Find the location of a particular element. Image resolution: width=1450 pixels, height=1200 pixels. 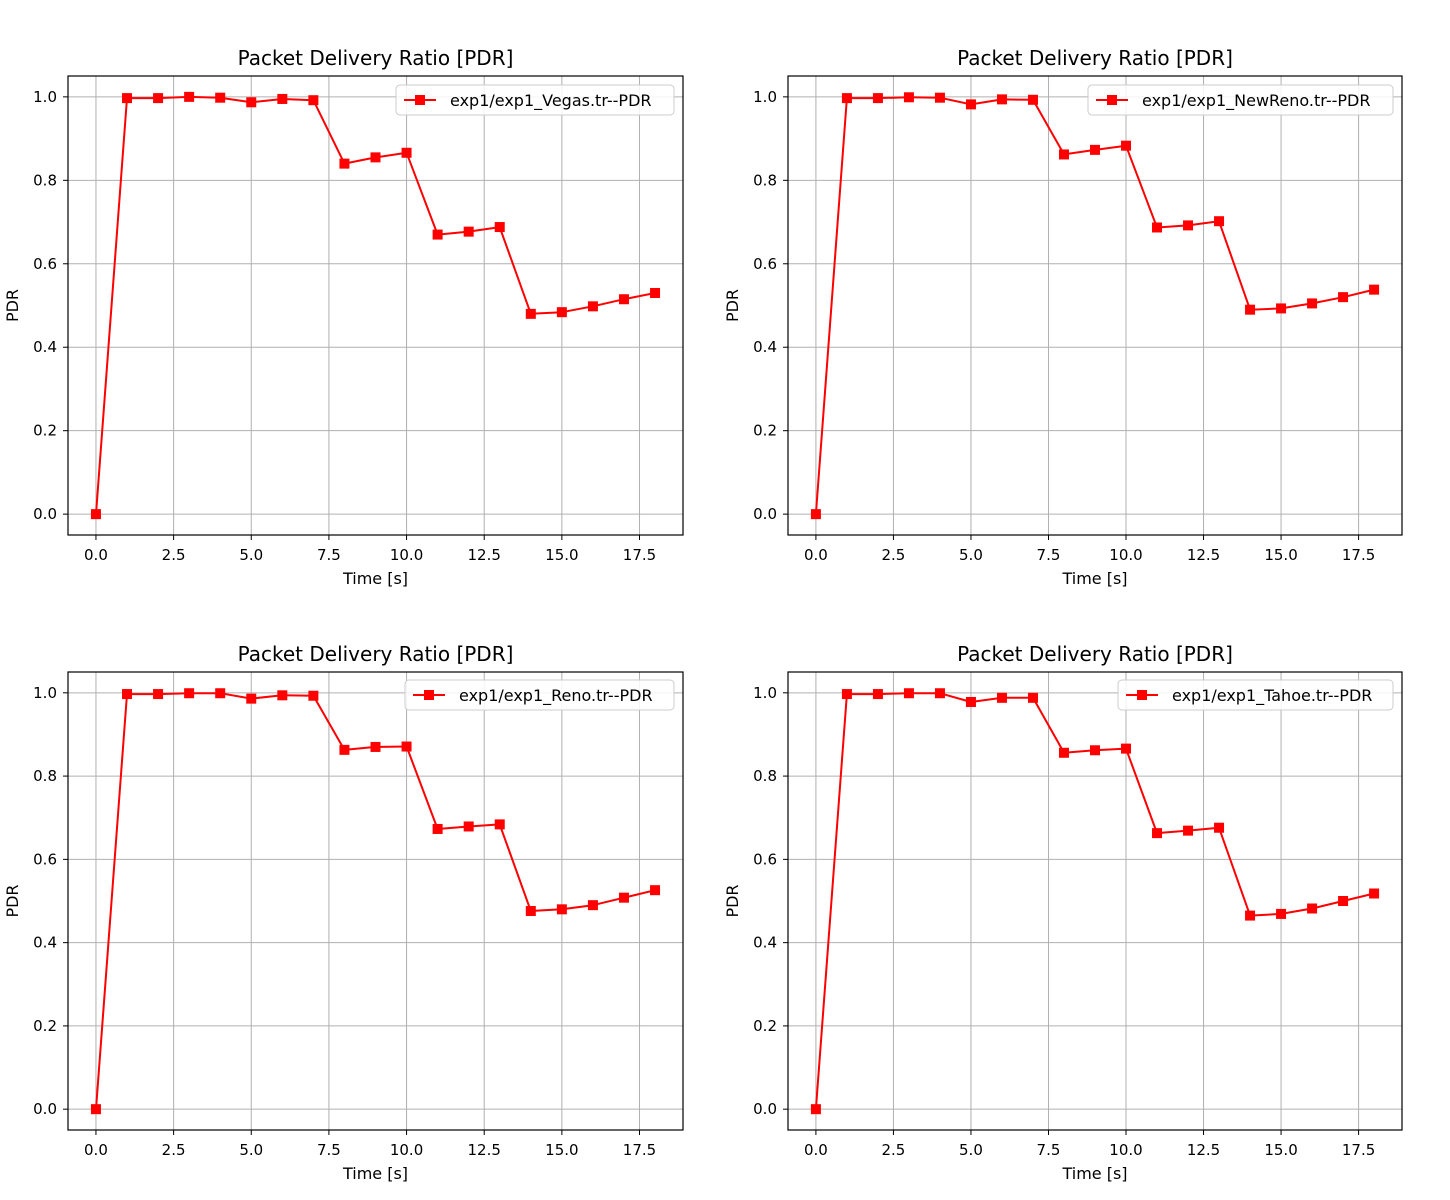

legend-label: exp1/exp1_Reno.tr--PDR is located at coordinates (556, 696).